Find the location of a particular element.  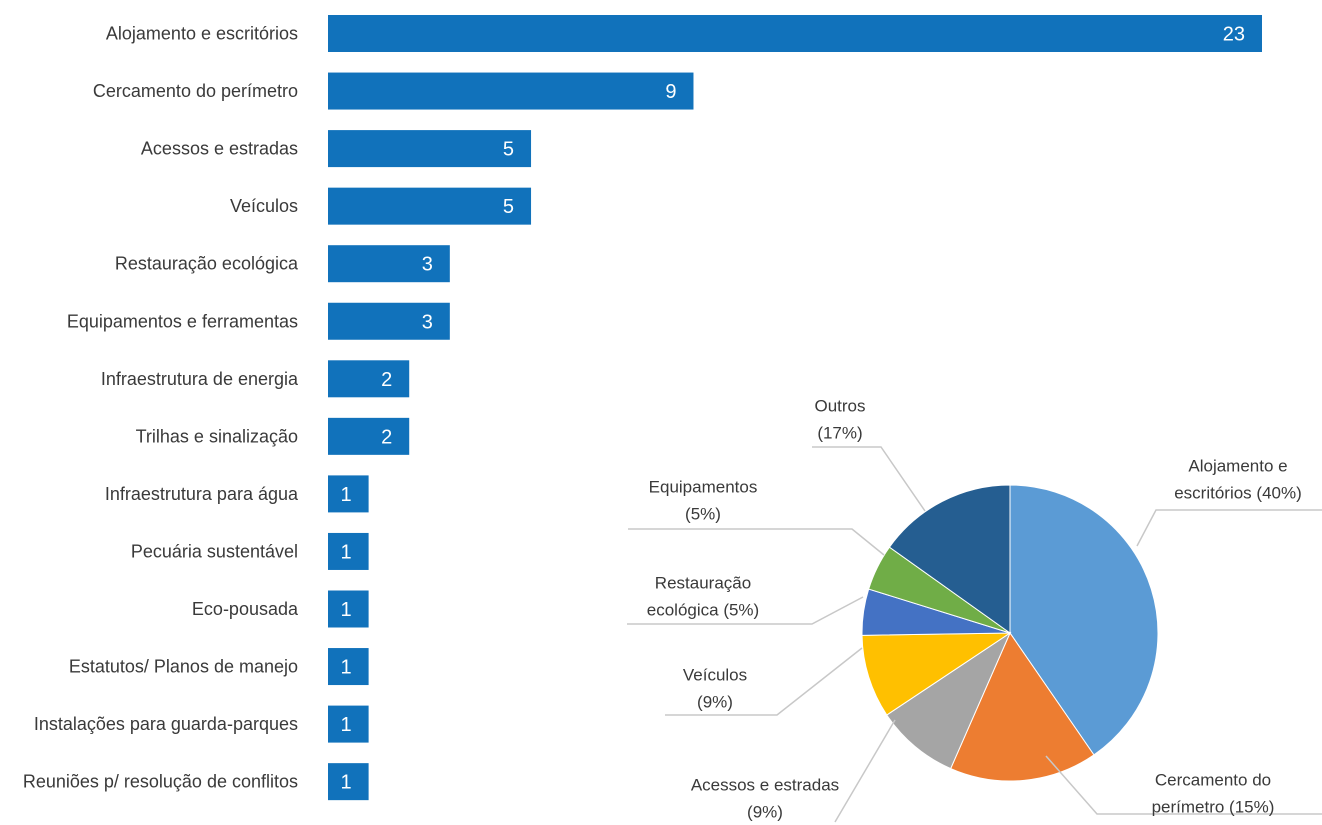

category-label-infraestrutura-para-agua: Infraestrutura para água is located at coordinates (202, 494).